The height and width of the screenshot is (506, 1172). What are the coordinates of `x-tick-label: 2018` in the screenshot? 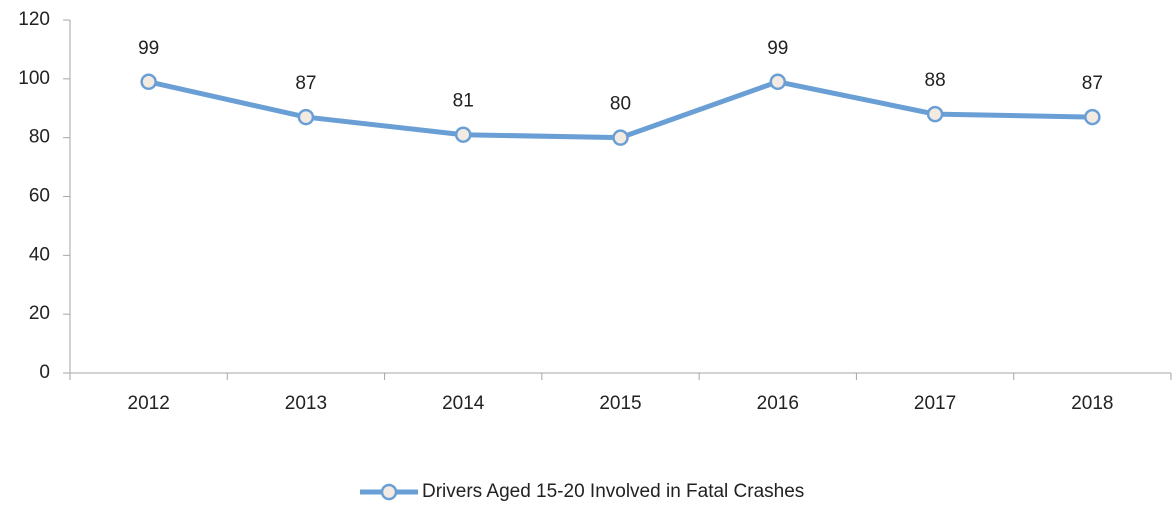 It's located at (1092, 403).